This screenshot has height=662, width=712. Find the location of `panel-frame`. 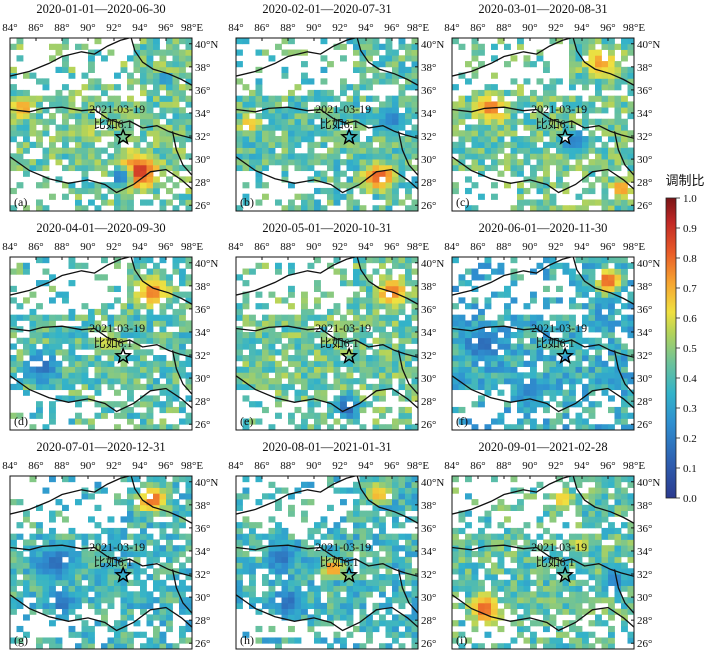

panel-frame is located at coordinates (543, 343).